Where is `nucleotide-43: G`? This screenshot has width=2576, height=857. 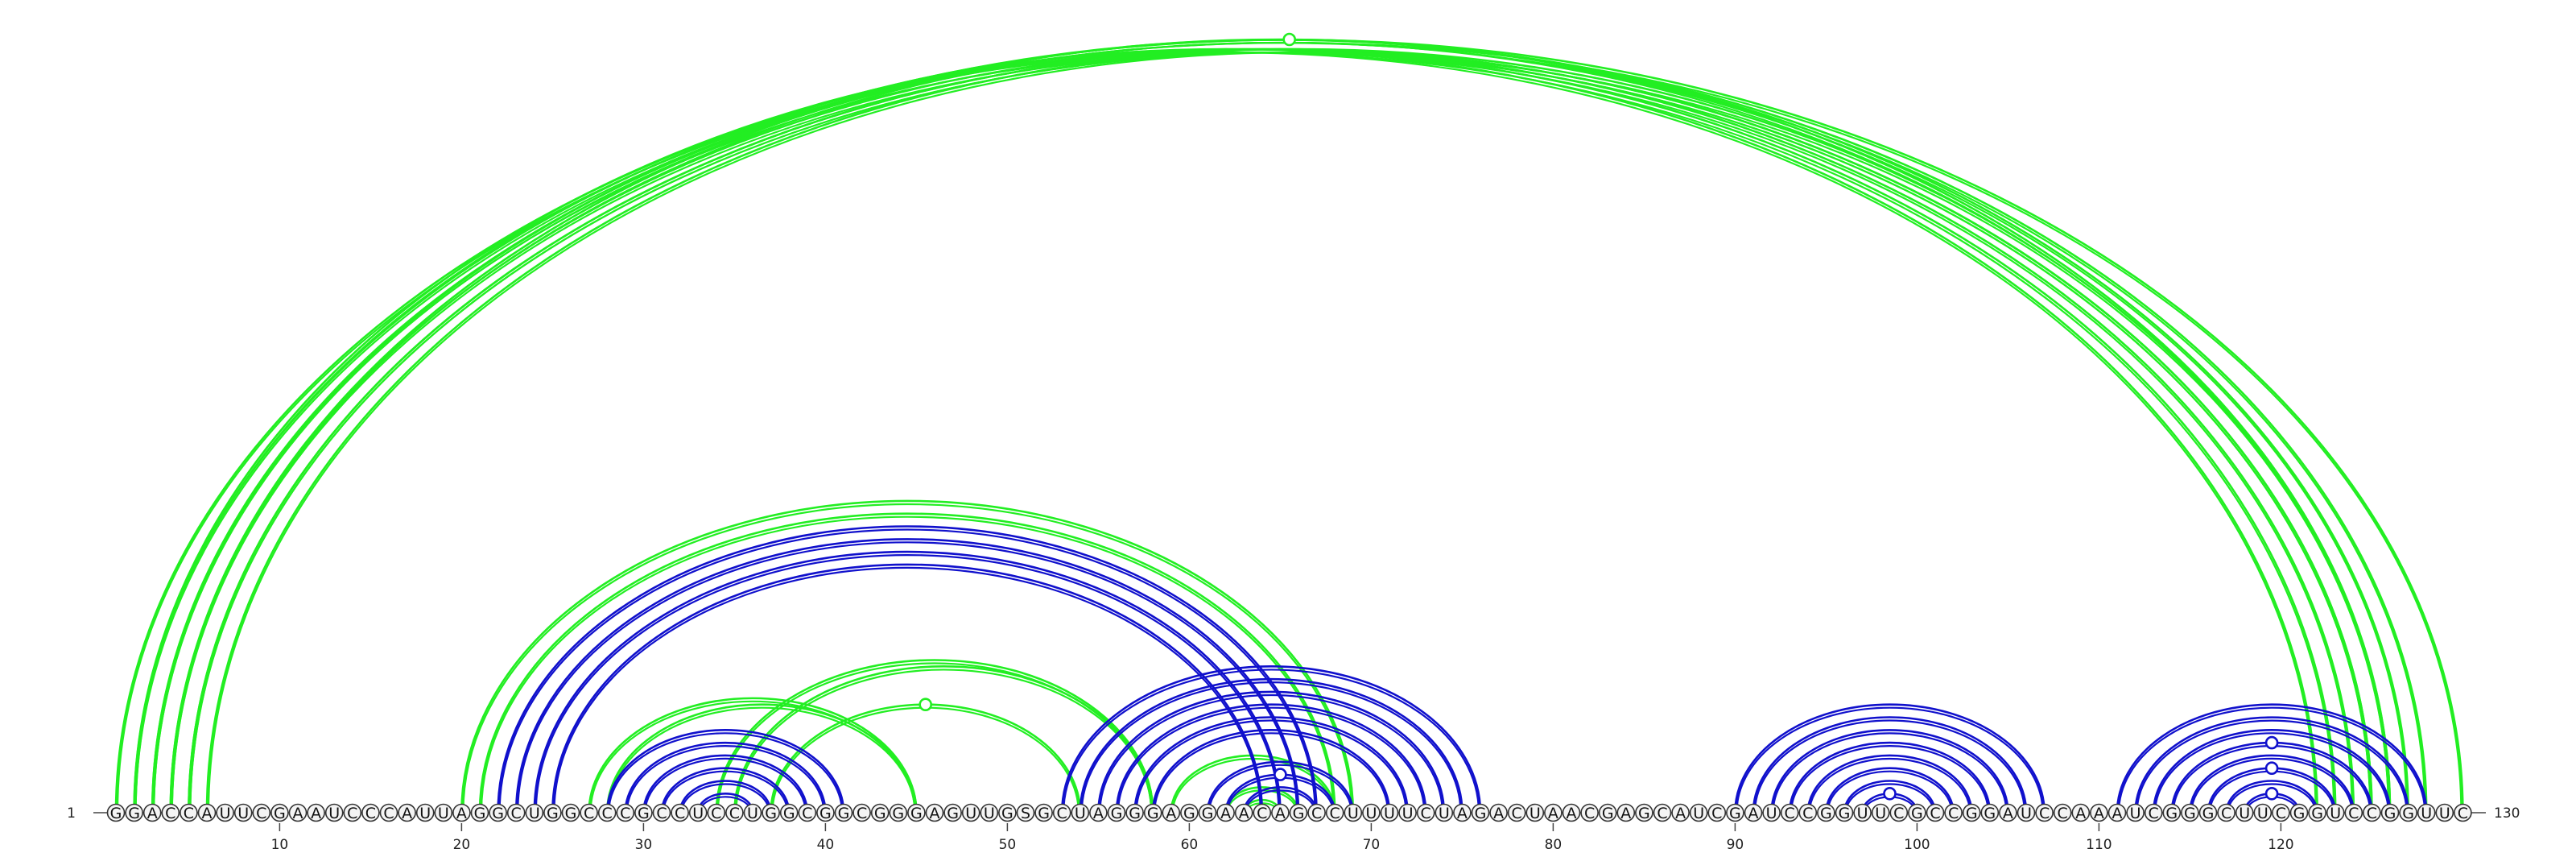 nucleotide-43: G is located at coordinates (880, 812).